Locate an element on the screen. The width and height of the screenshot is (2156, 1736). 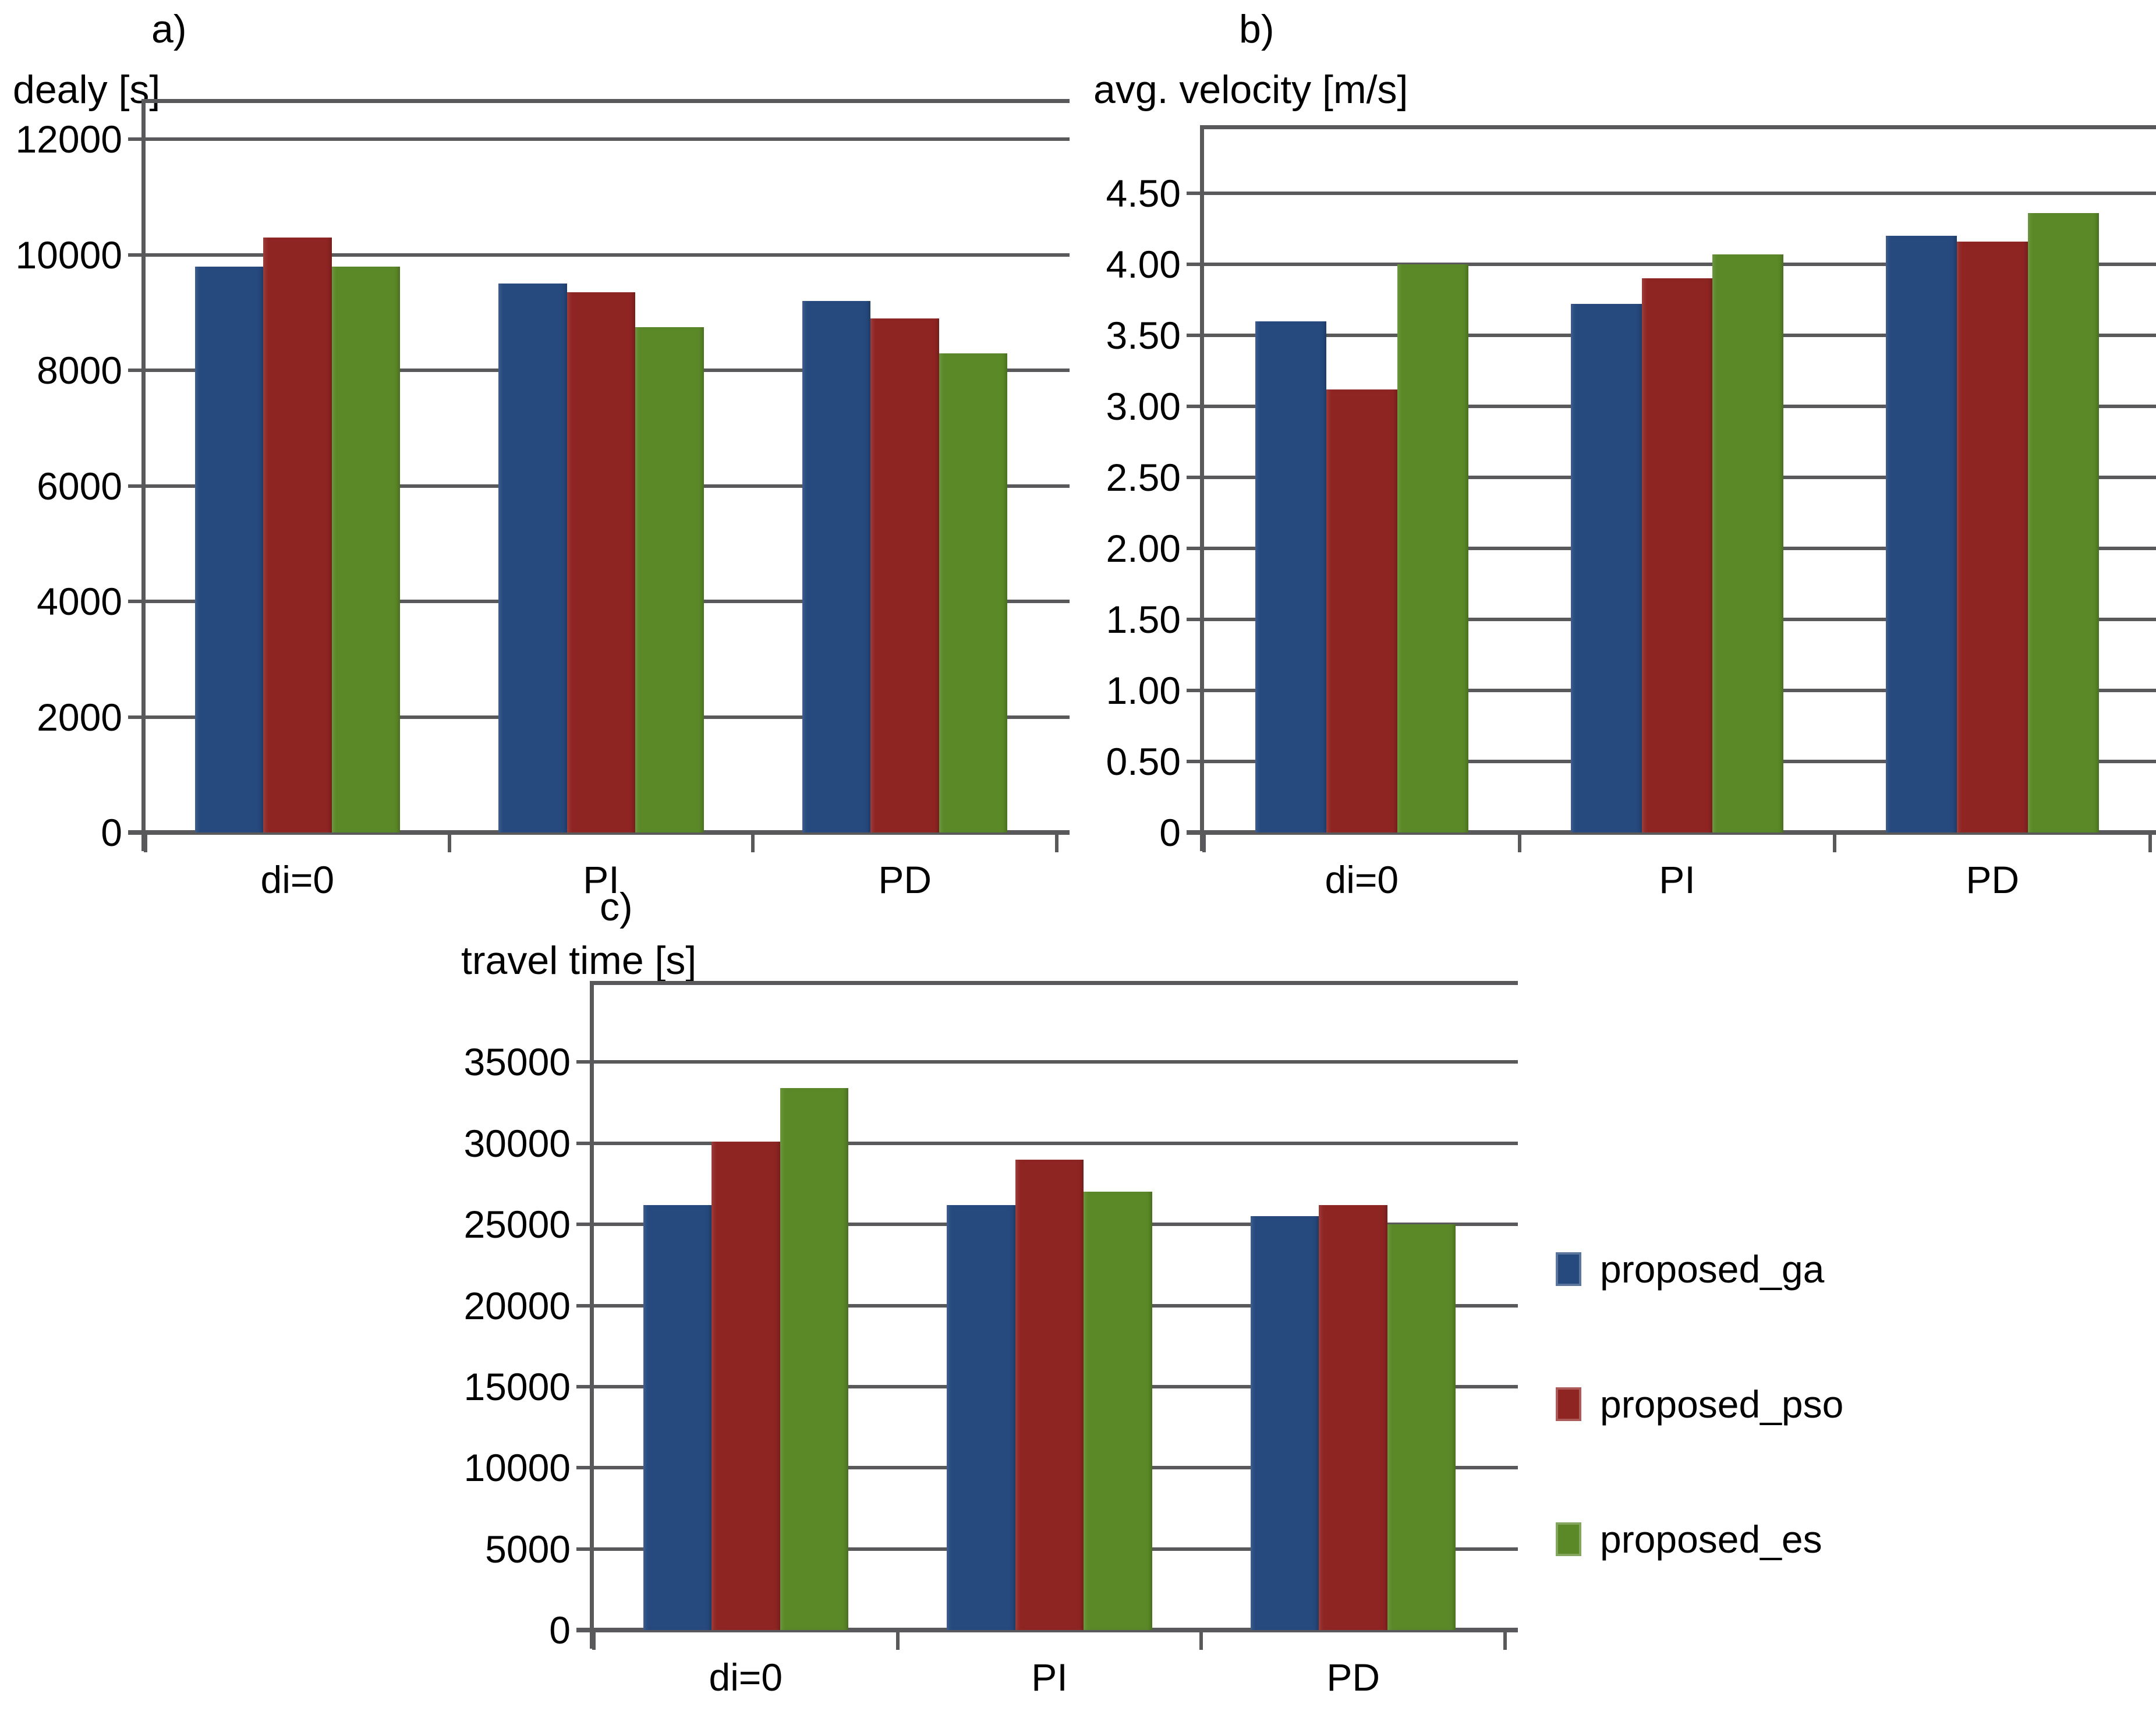
y-tick-label: 1.50 is located at coordinates (1143, 620).